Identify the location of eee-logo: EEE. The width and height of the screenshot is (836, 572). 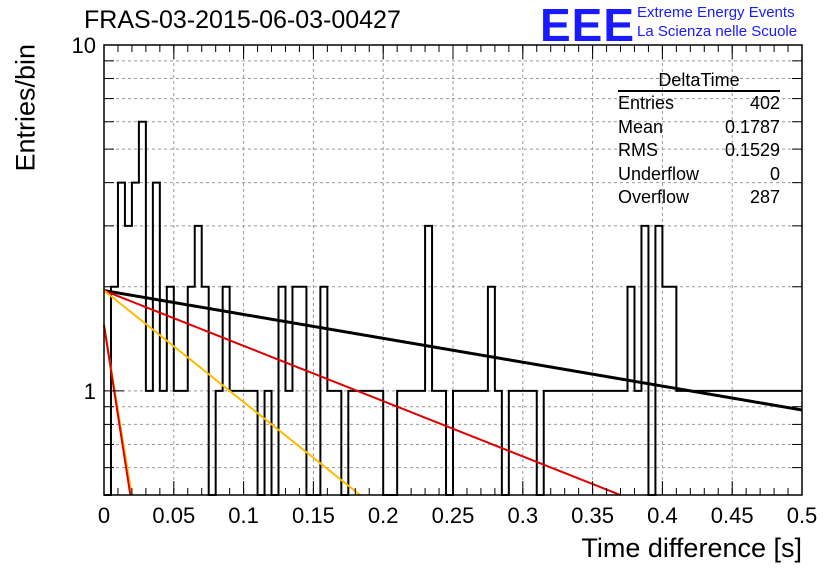
(588, 25).